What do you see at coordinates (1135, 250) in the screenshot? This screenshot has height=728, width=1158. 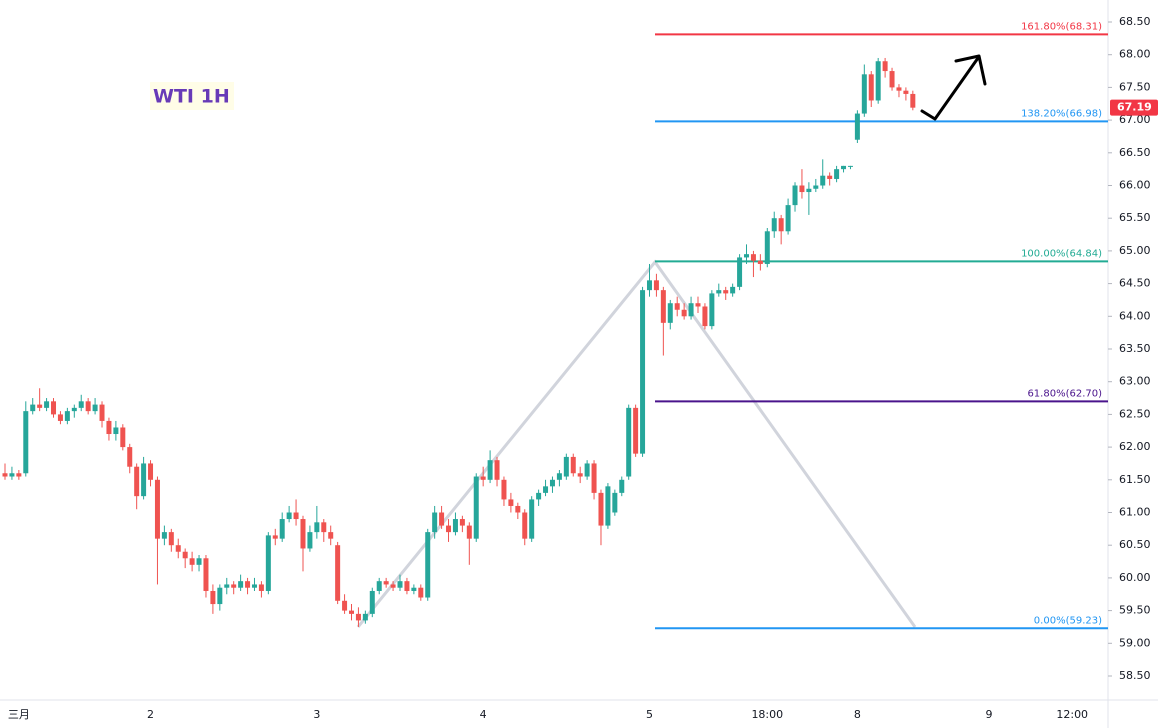 I see `y-tick-label: 65.00` at bounding box center [1135, 250].